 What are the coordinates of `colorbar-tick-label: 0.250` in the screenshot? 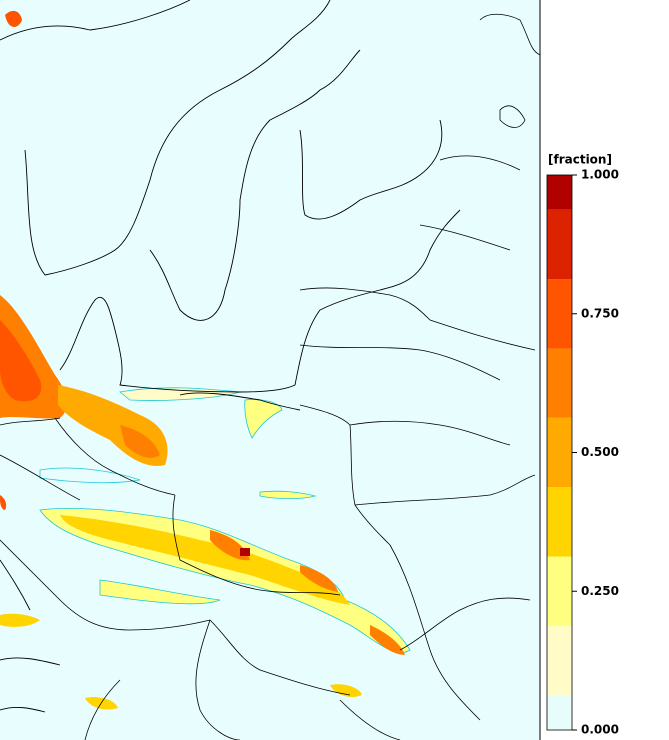 It's located at (600, 591).